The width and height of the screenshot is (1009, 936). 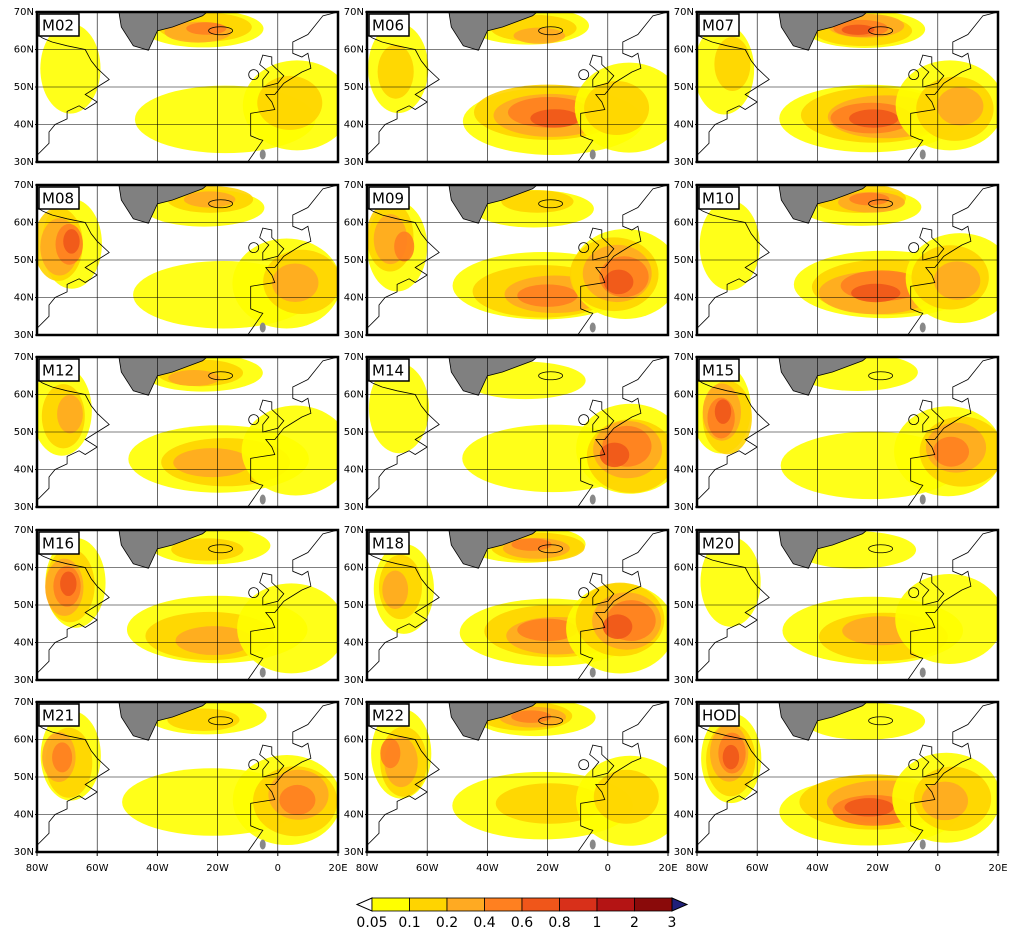 I want to click on panel-label: M21, so click(x=58, y=716).